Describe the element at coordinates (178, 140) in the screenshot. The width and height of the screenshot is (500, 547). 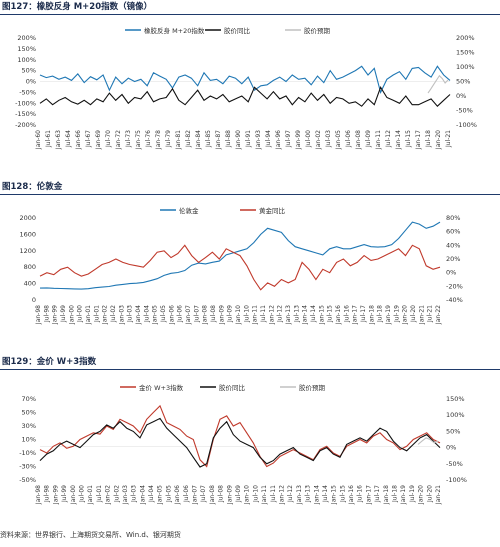
I see `x-tick-14: Jan-81` at that location.